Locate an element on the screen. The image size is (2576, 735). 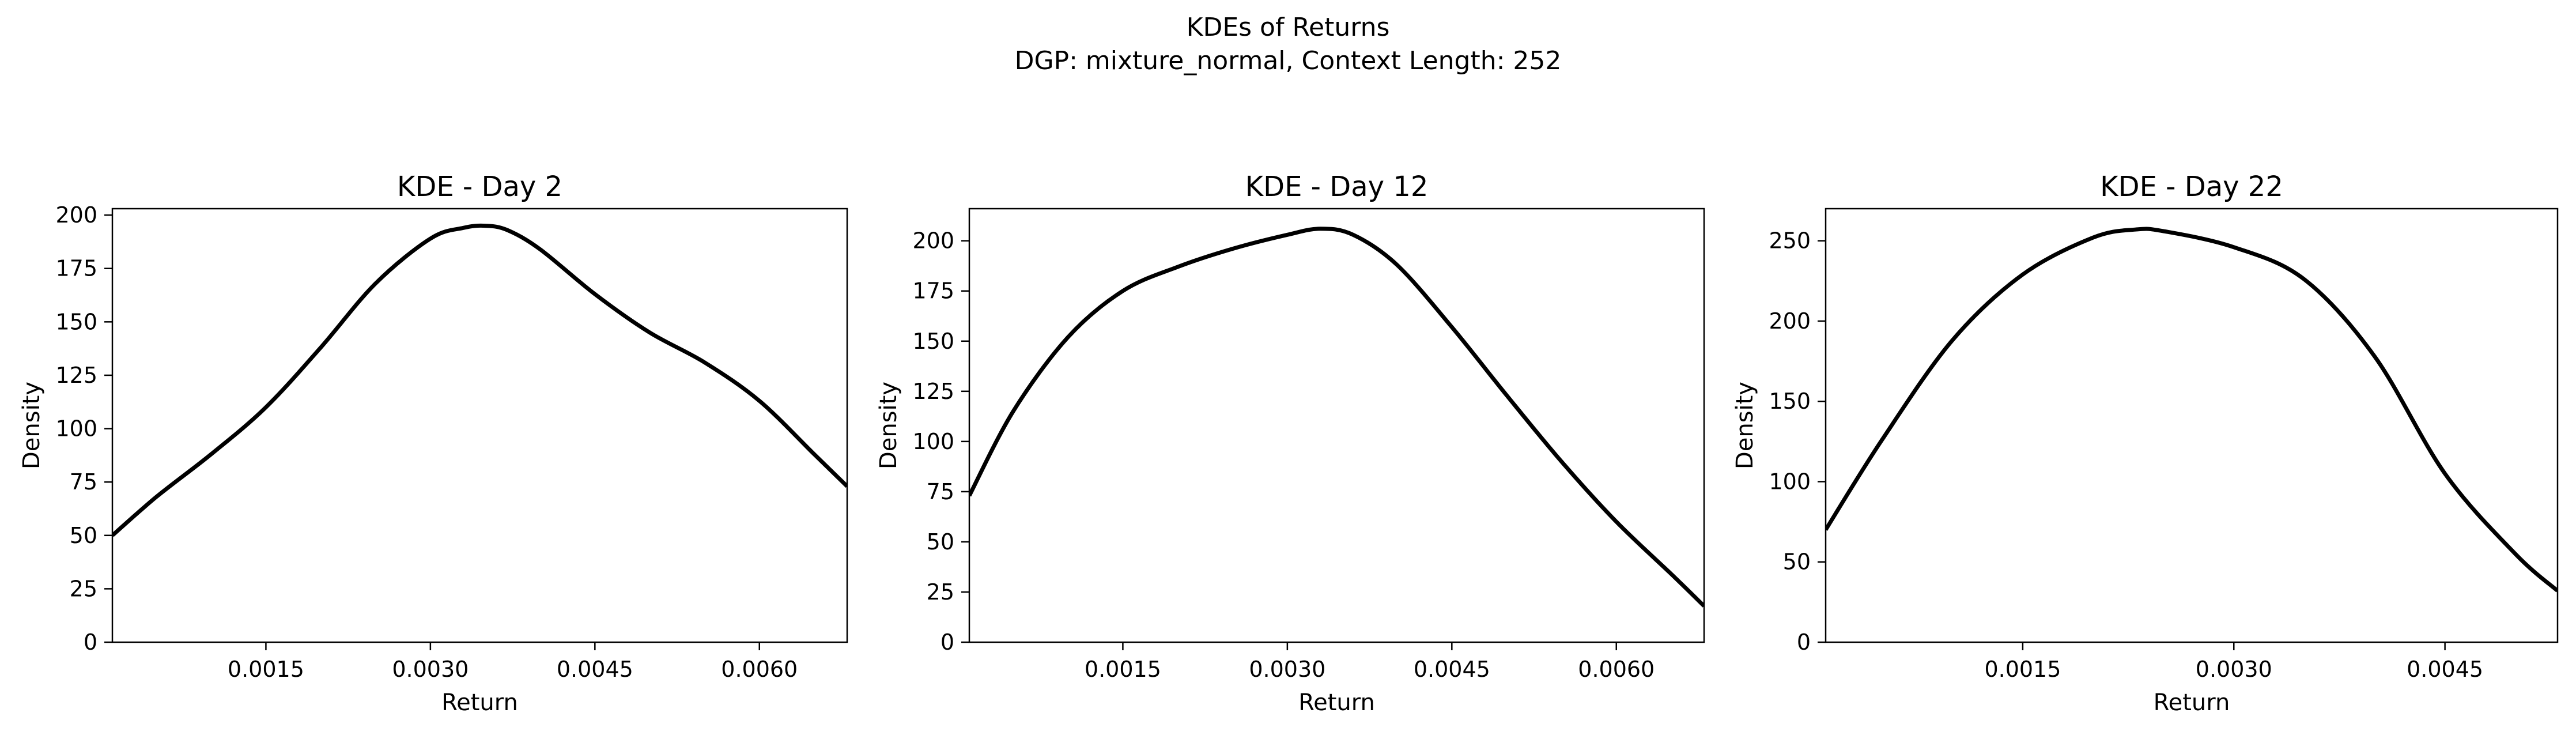
figure-title-line1: KDEs of Returns is located at coordinates (1288, 27).